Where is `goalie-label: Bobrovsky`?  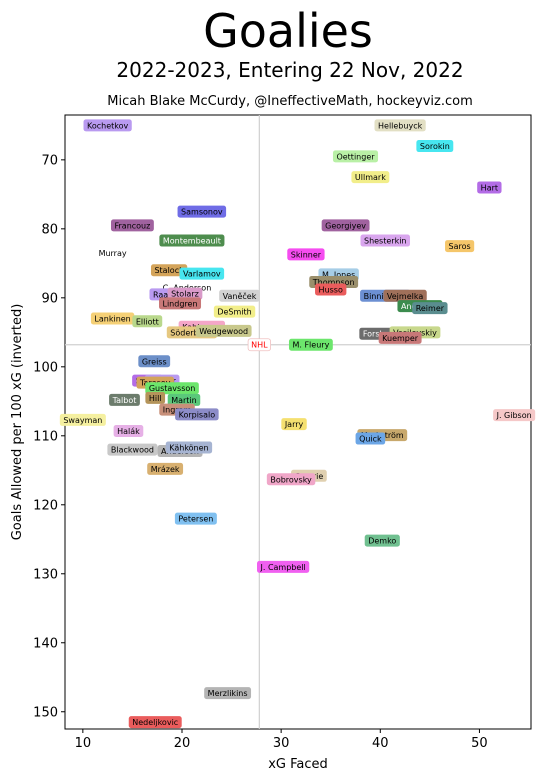
goalie-label: Bobrovsky is located at coordinates (291, 479).